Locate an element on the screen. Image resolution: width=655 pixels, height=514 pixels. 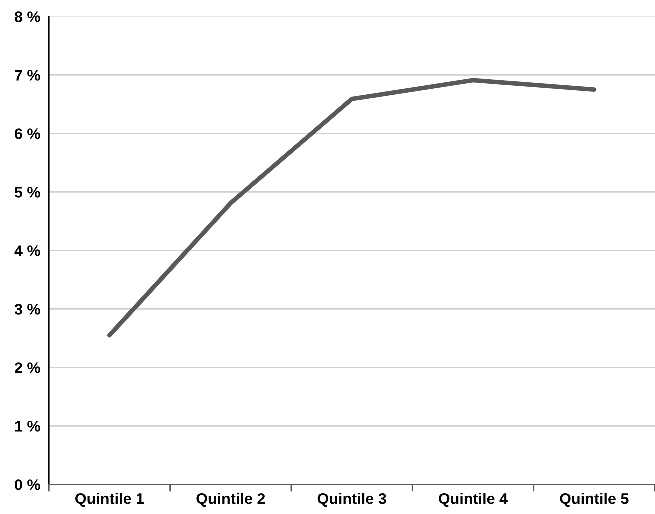
y-tick-label: 4 % is located at coordinates (27, 251).